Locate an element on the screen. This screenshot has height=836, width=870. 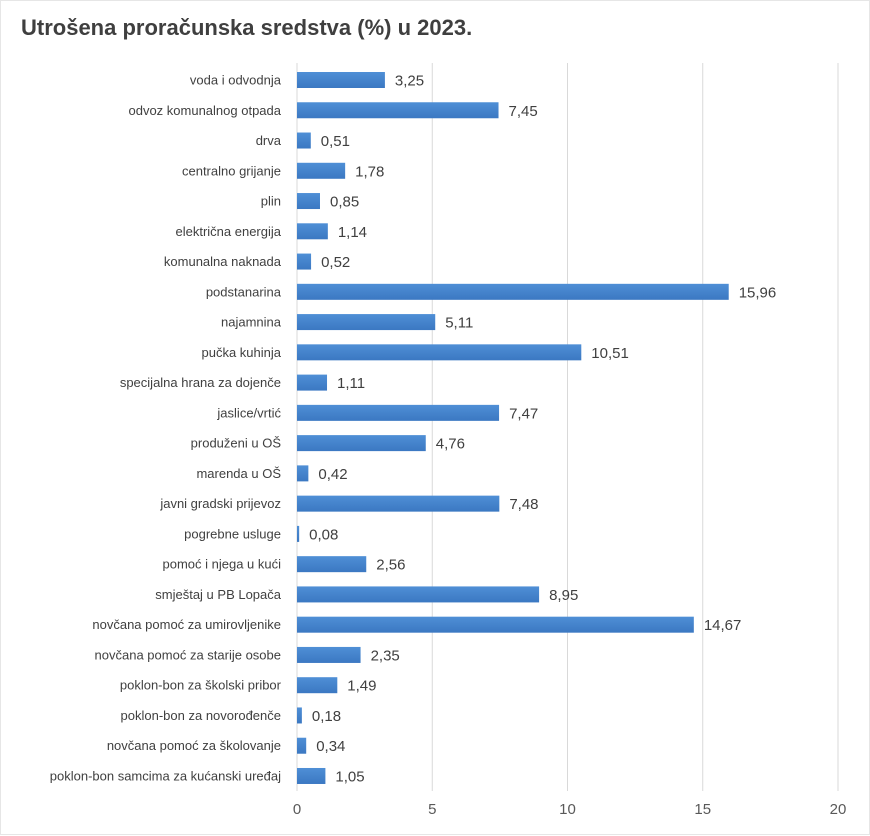
category-label: poklon-bon za novorođenče is located at coordinates (201, 715).